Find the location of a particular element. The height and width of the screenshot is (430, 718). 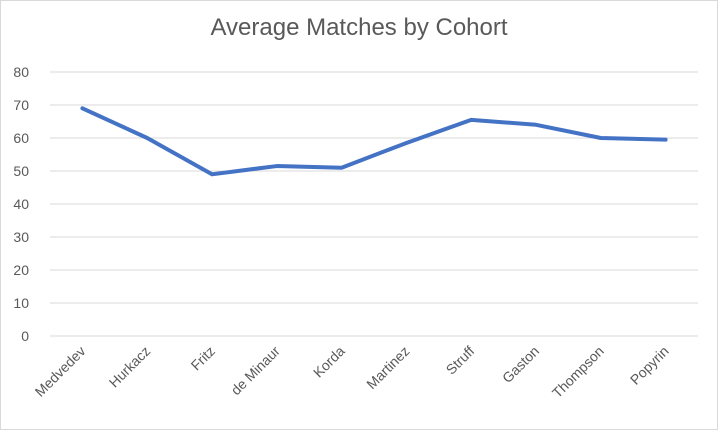

y-tick-label: 40 is located at coordinates (21, 204).